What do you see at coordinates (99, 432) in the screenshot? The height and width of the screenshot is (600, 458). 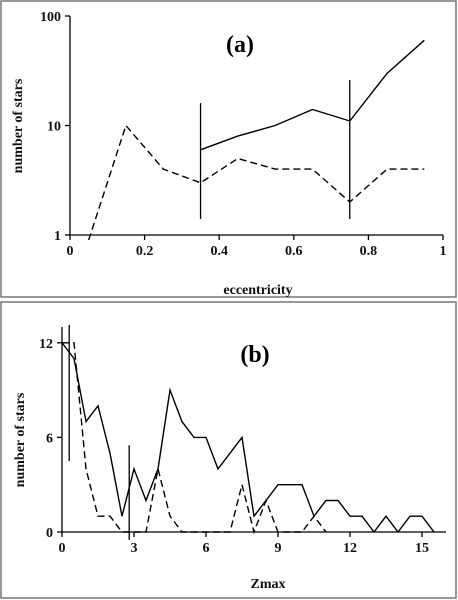 I see `chart-b-error-bars` at bounding box center [99, 432].